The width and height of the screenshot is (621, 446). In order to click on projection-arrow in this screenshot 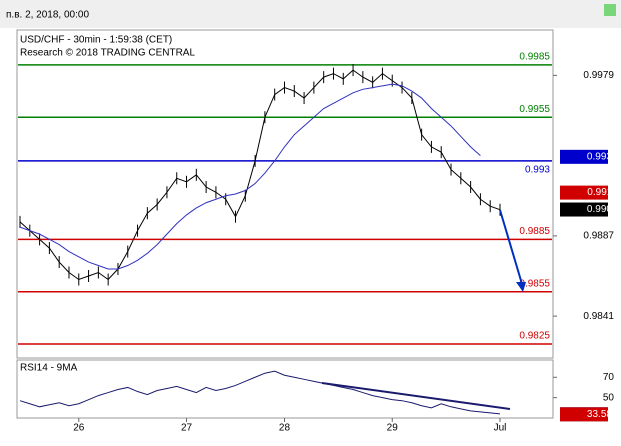, I will do `click(511, 247)`.